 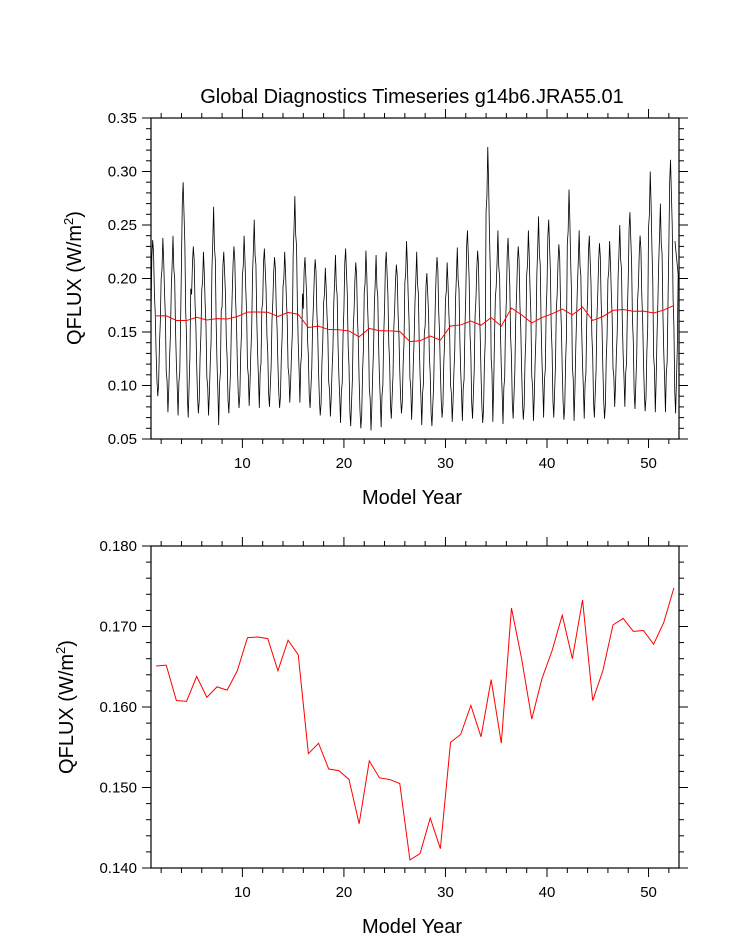 What do you see at coordinates (122, 225) in the screenshot?
I see `y-tick-label: 0.25` at bounding box center [122, 225].